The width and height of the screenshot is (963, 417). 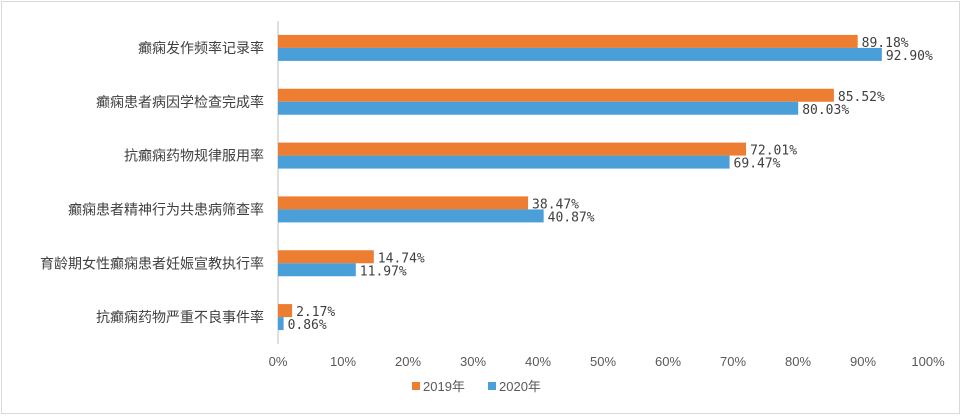 I want to click on x-tick-label: 20%, so click(x=408, y=361).